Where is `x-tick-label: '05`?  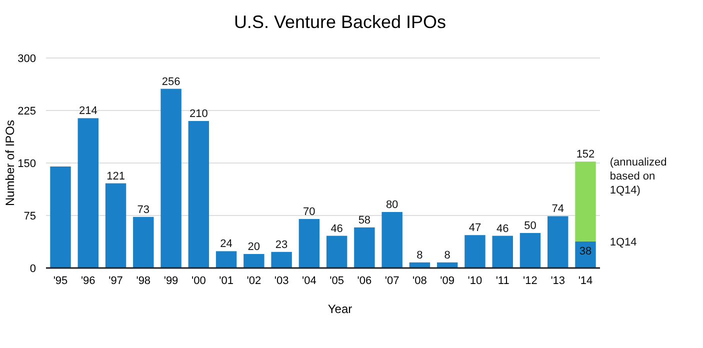
x-tick-label: '05 is located at coordinates (337, 281).